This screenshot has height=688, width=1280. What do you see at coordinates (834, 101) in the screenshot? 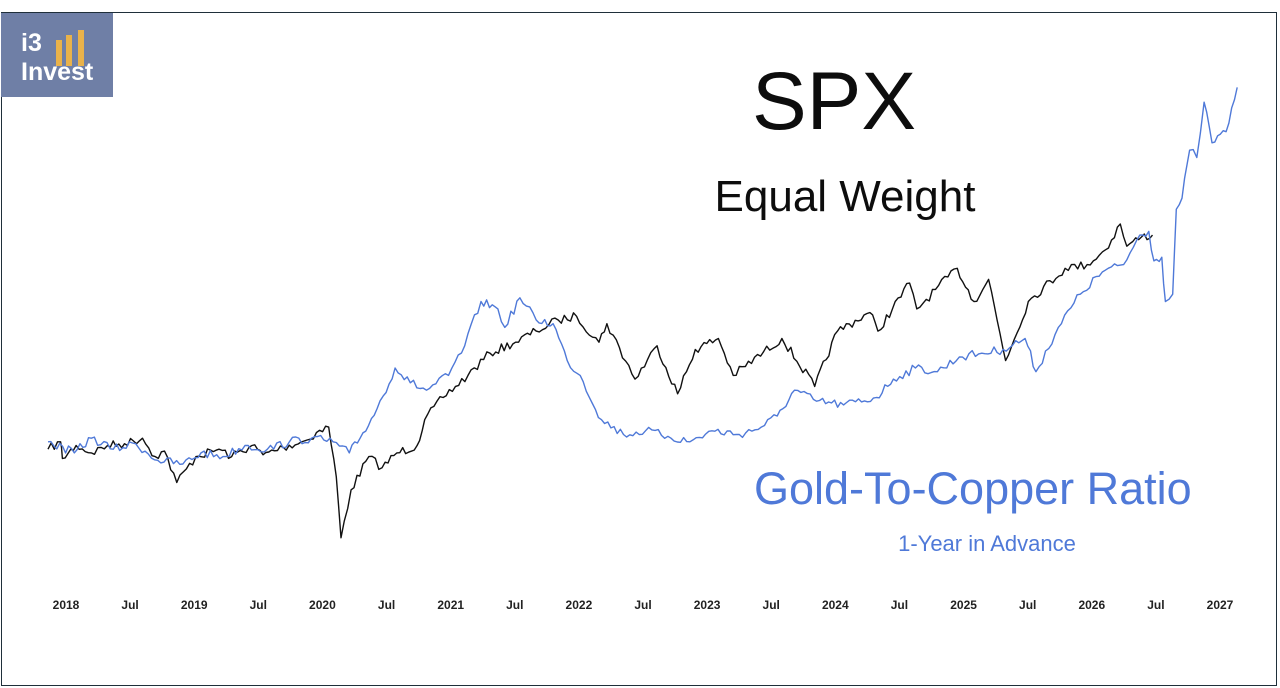
I see `chart-title: SPX` at bounding box center [834, 101].